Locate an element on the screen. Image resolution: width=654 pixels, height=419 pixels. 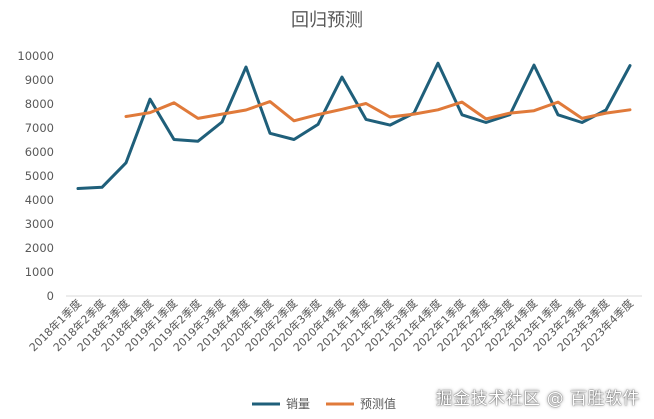
y-tick-label: 0 is located at coordinates (50, 296).